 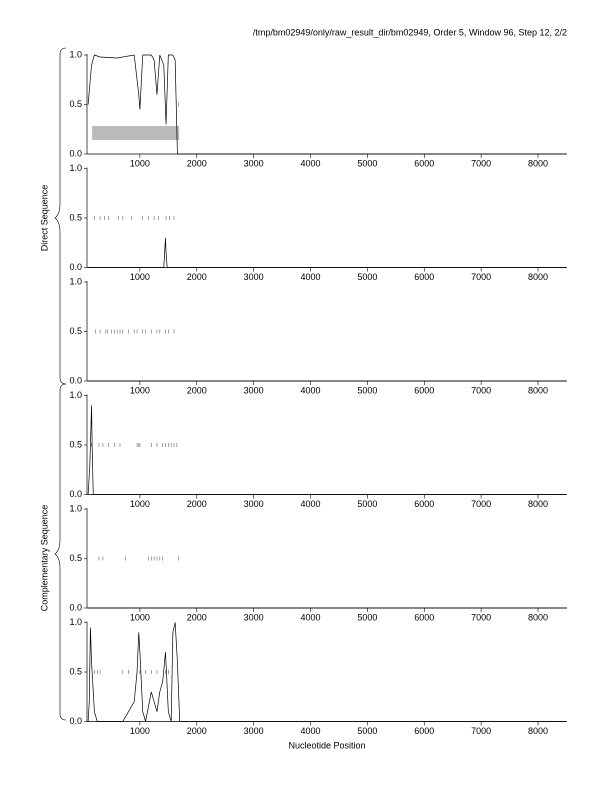 I want to click on x-axis-label: Nucleotide Position, so click(x=326, y=745).